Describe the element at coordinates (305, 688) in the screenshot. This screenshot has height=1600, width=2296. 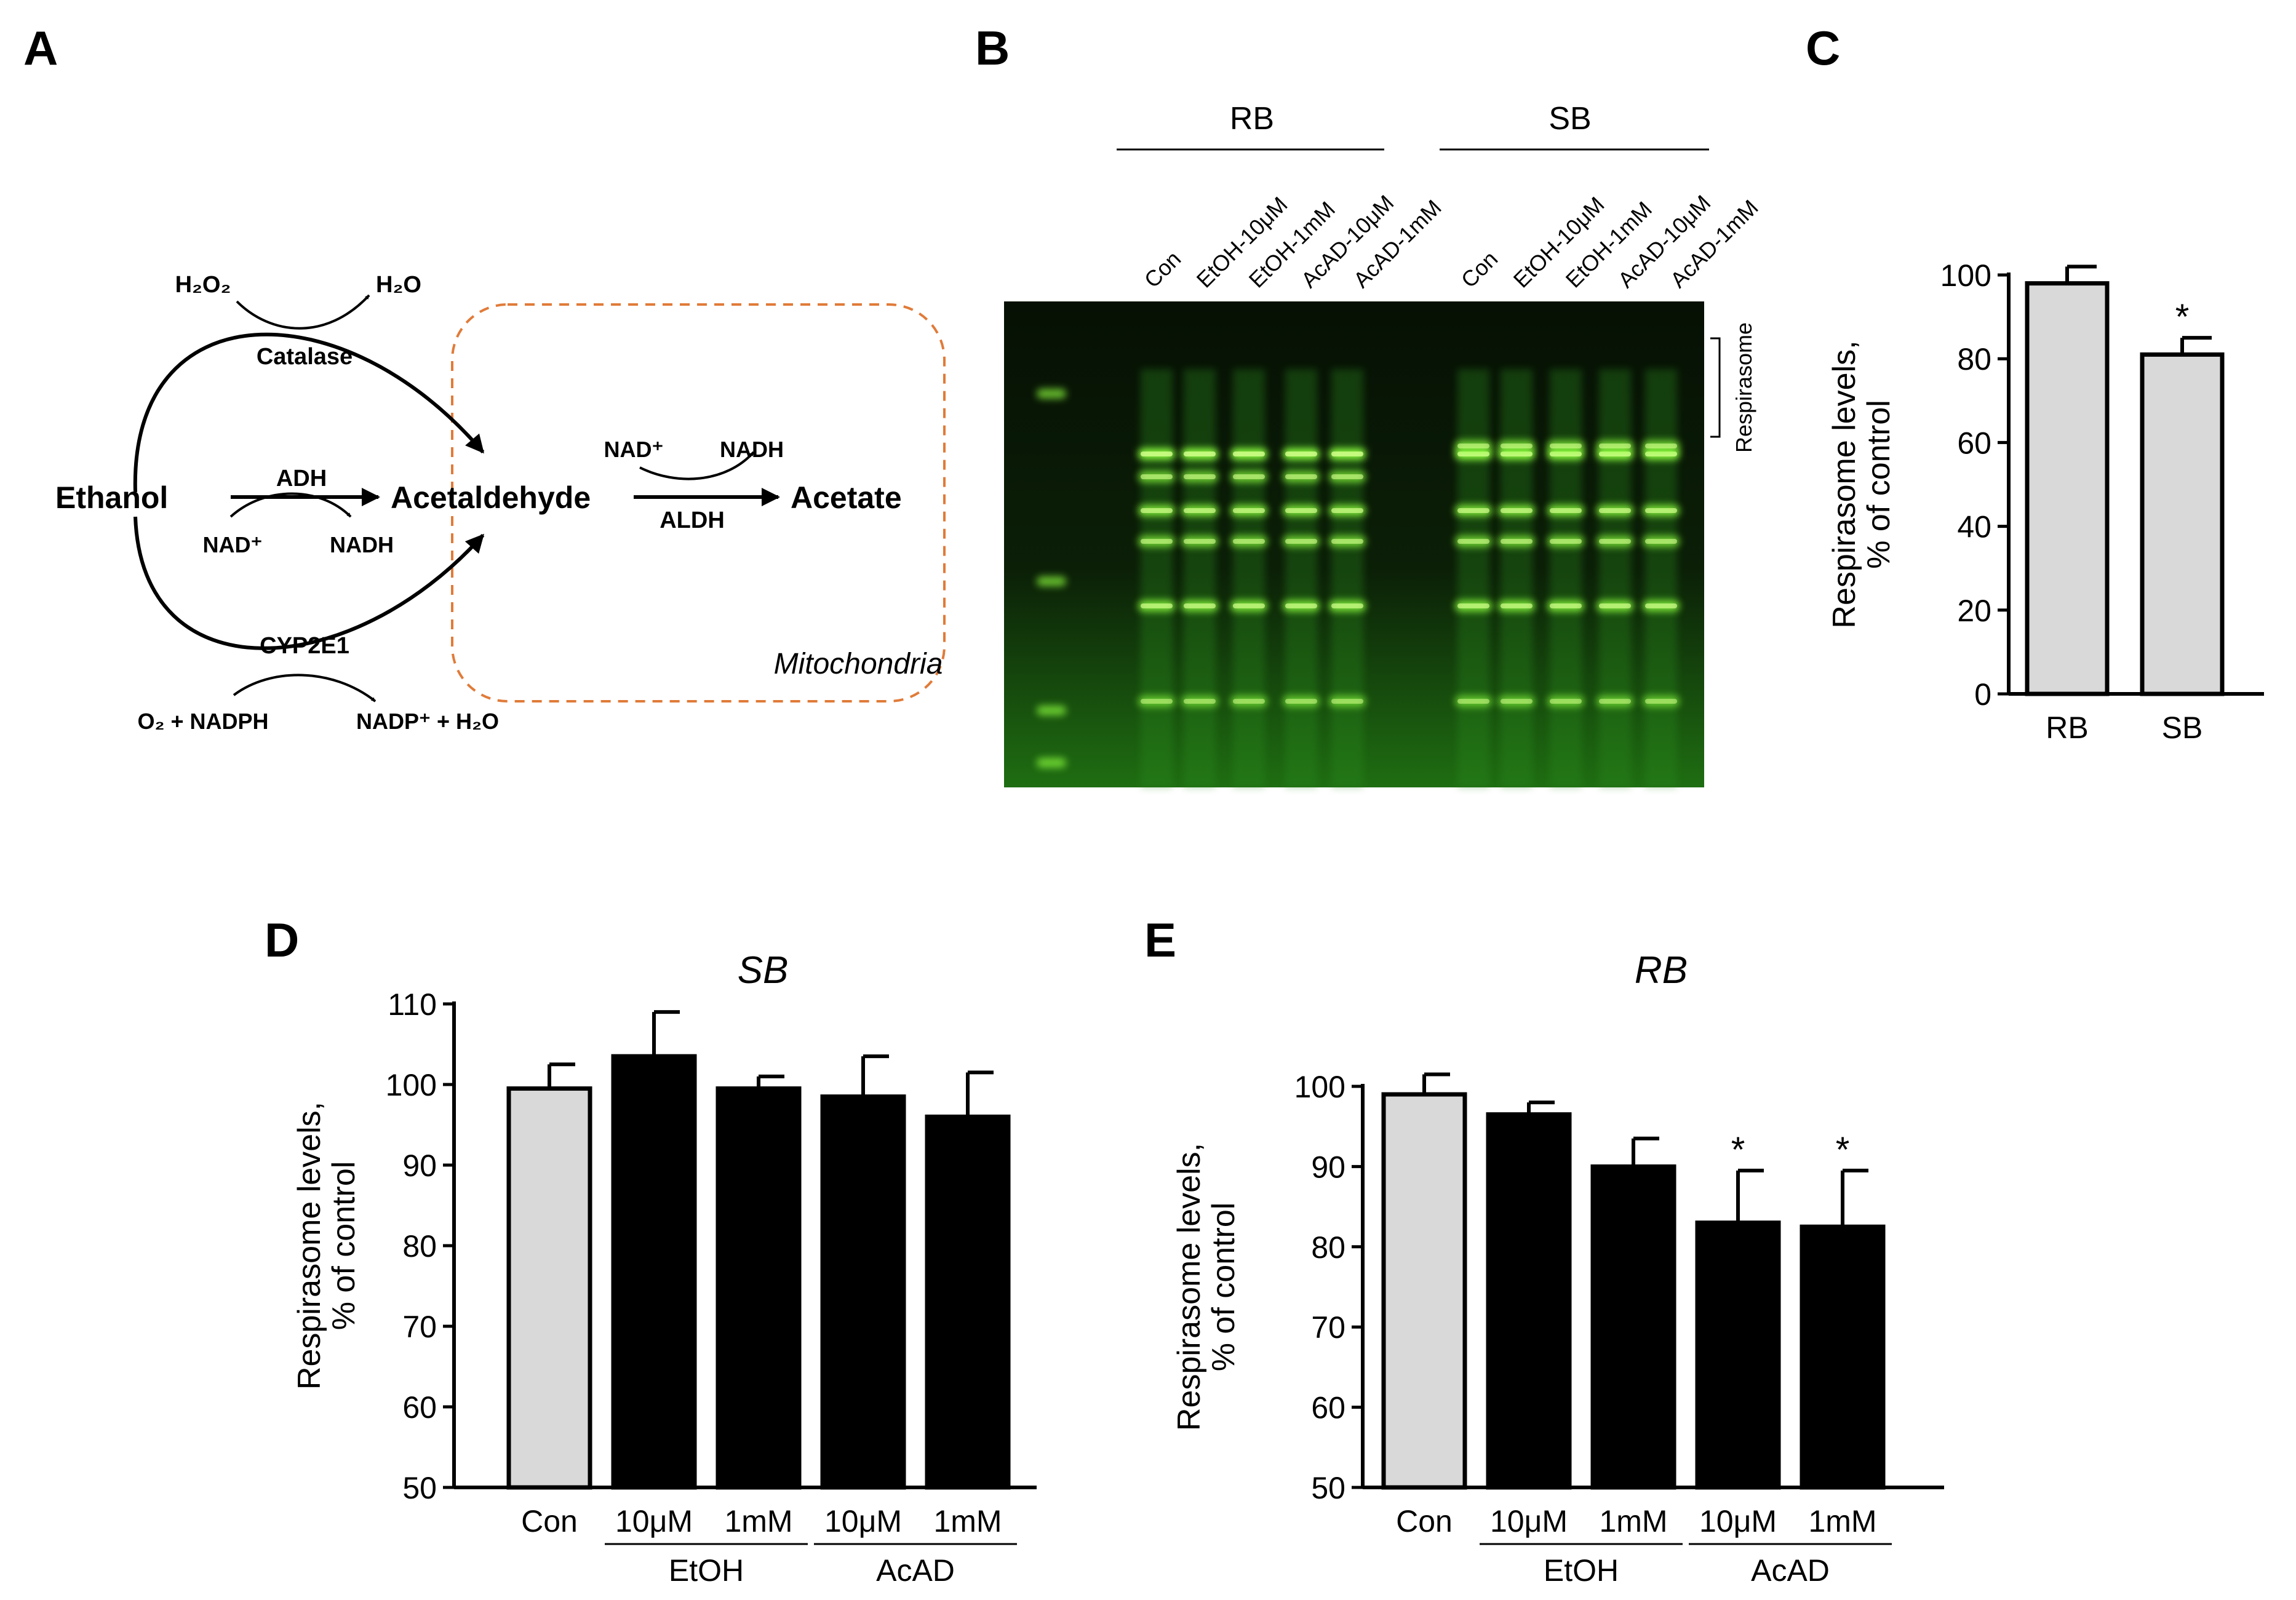
I see `o2-curve` at that location.